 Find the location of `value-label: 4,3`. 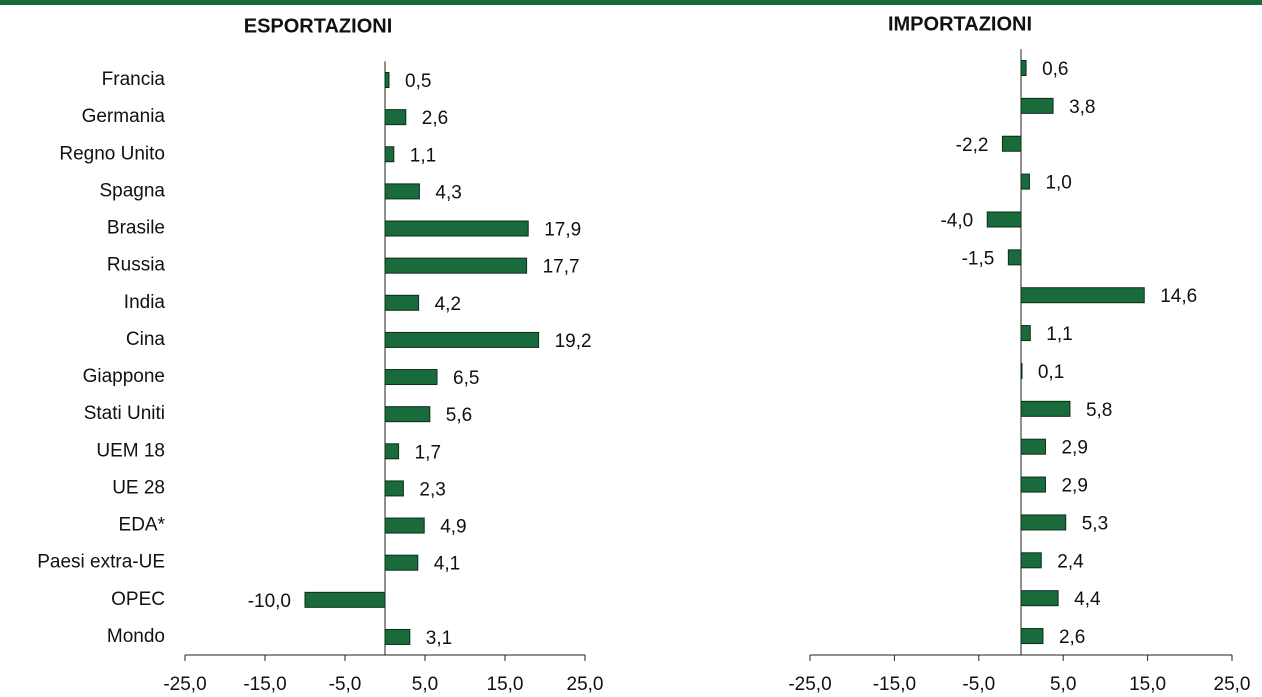

value-label: 4,3 is located at coordinates (448, 192).